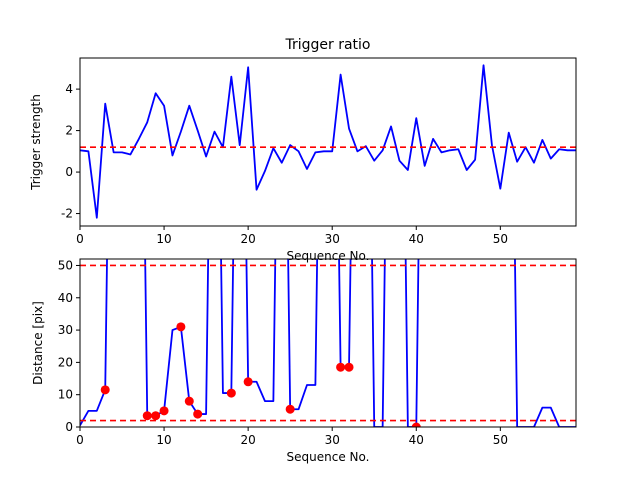  What do you see at coordinates (38, 343) in the screenshot?
I see `y-axis-label: Distance [pix]` at bounding box center [38, 343].